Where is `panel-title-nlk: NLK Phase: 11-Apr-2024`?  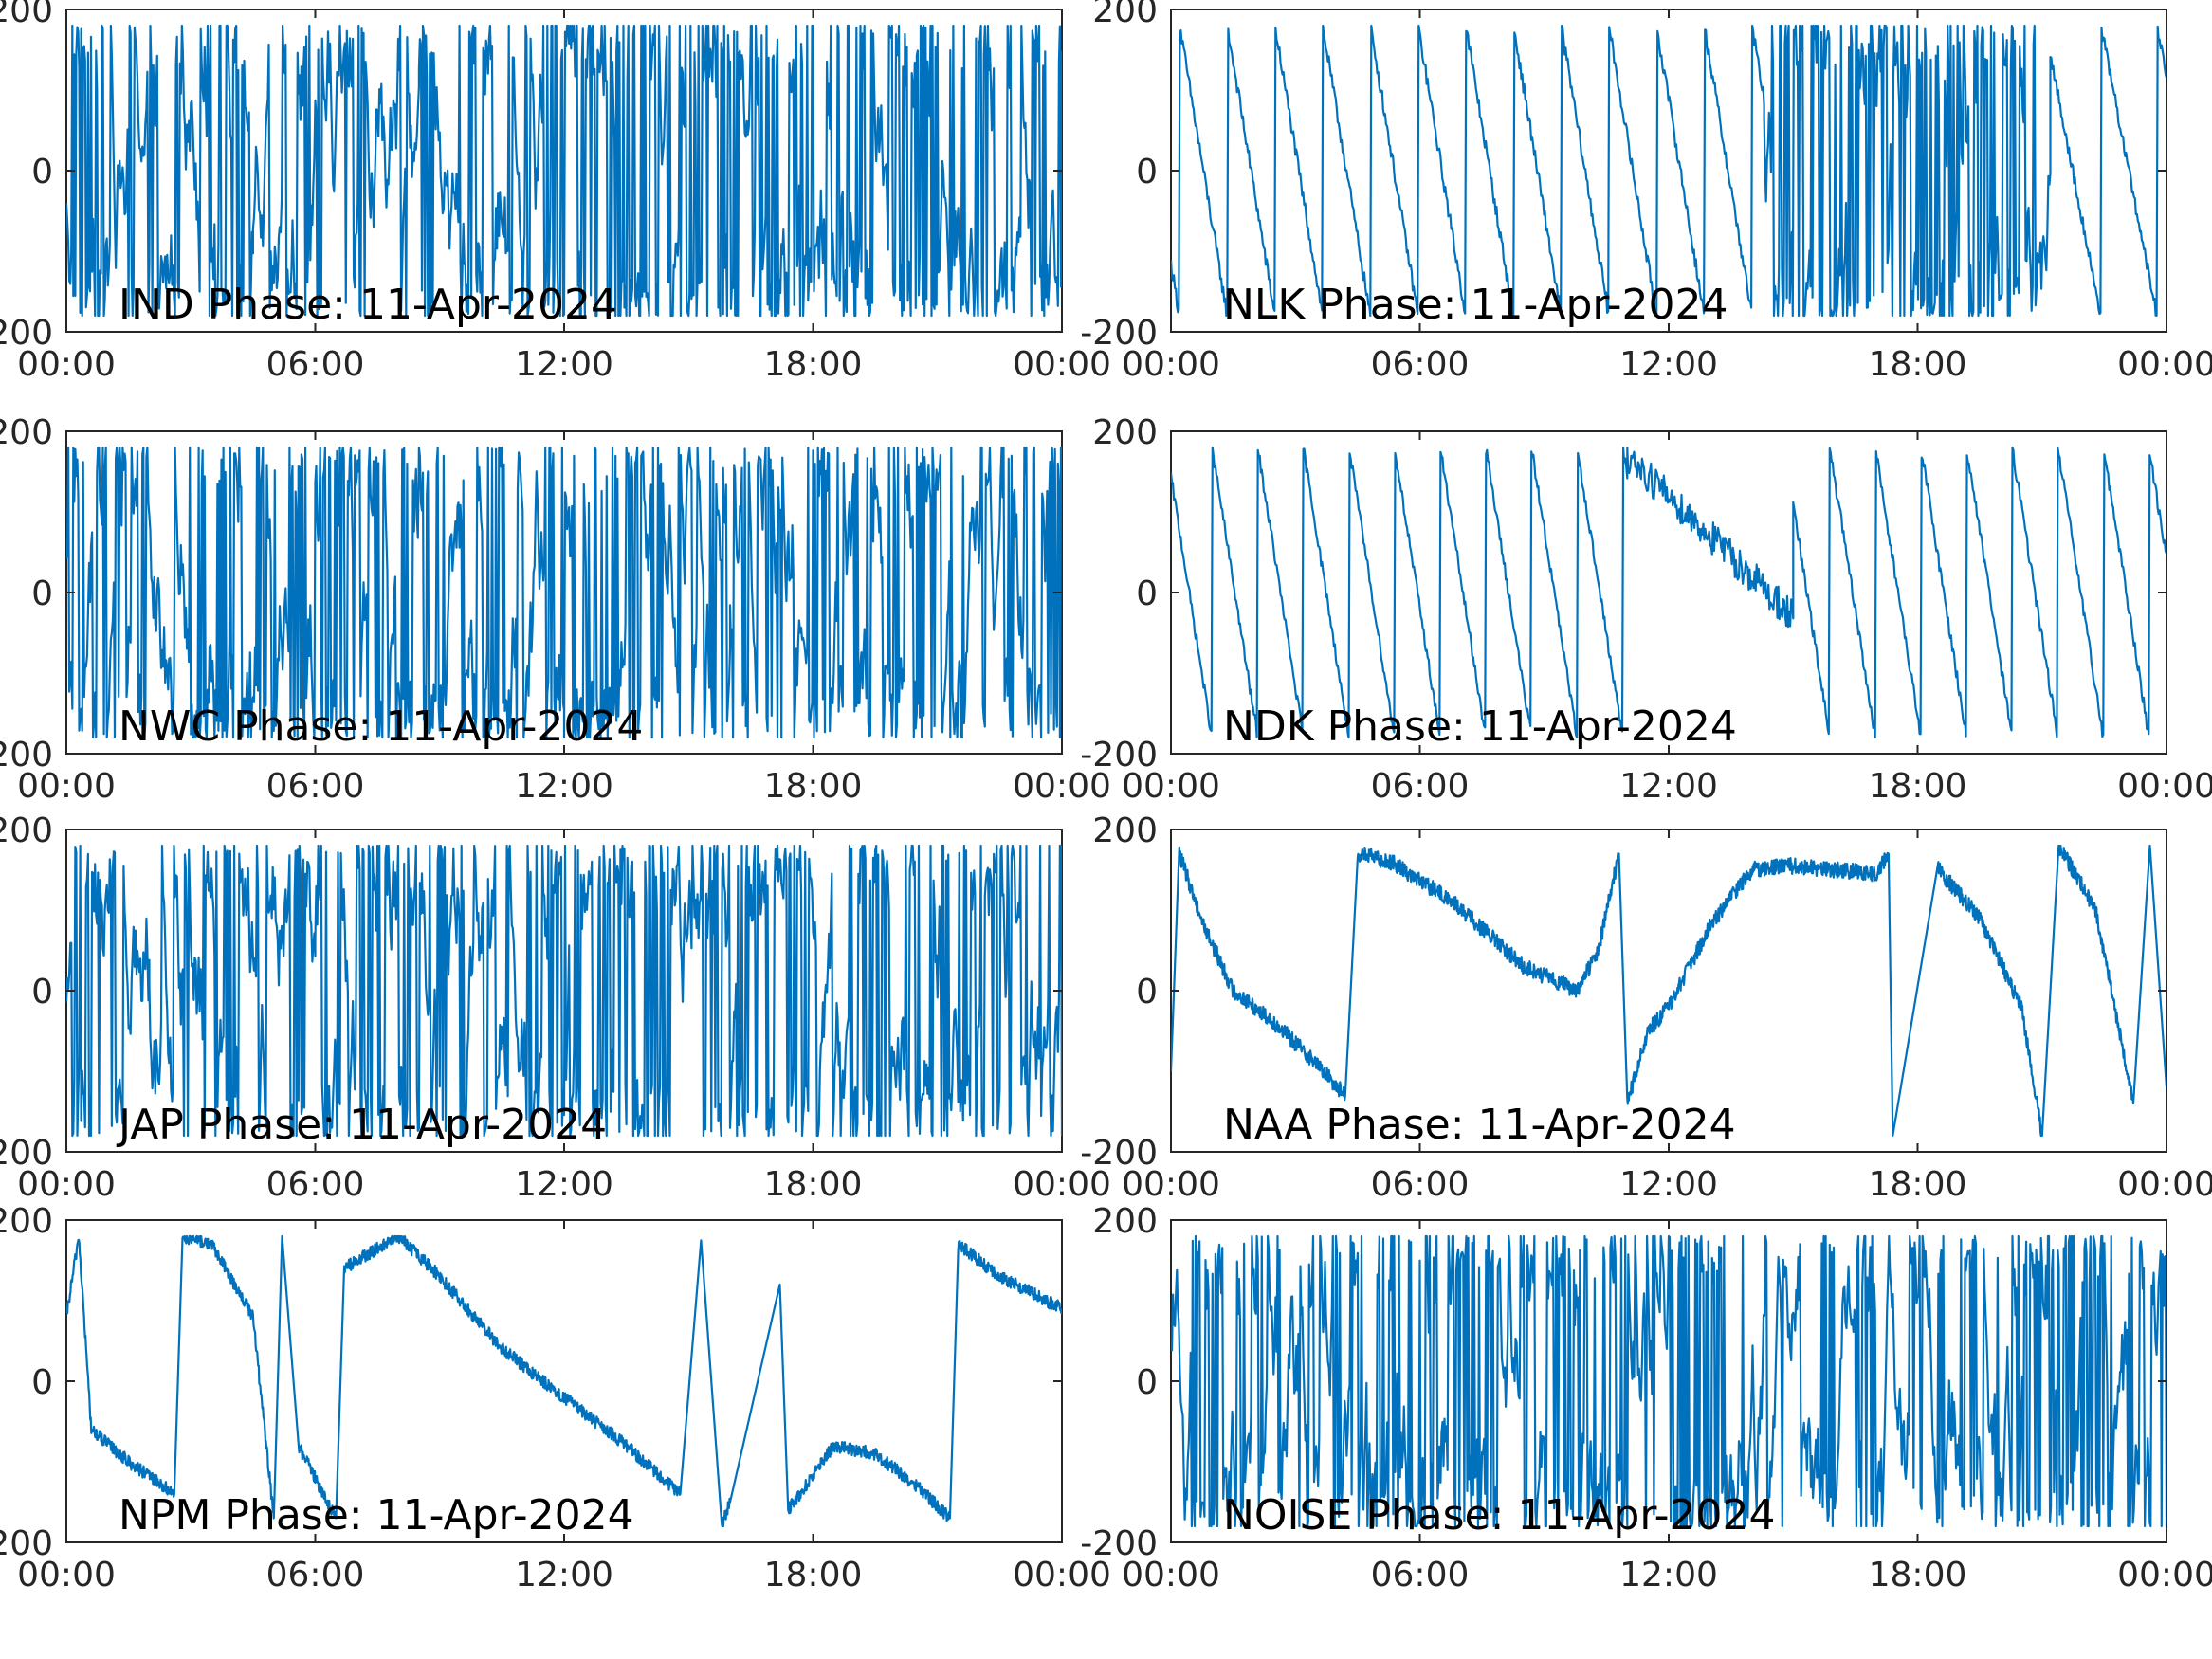 panel-title-nlk: NLK Phase: 11-Apr-2024 is located at coordinates (1475, 305).